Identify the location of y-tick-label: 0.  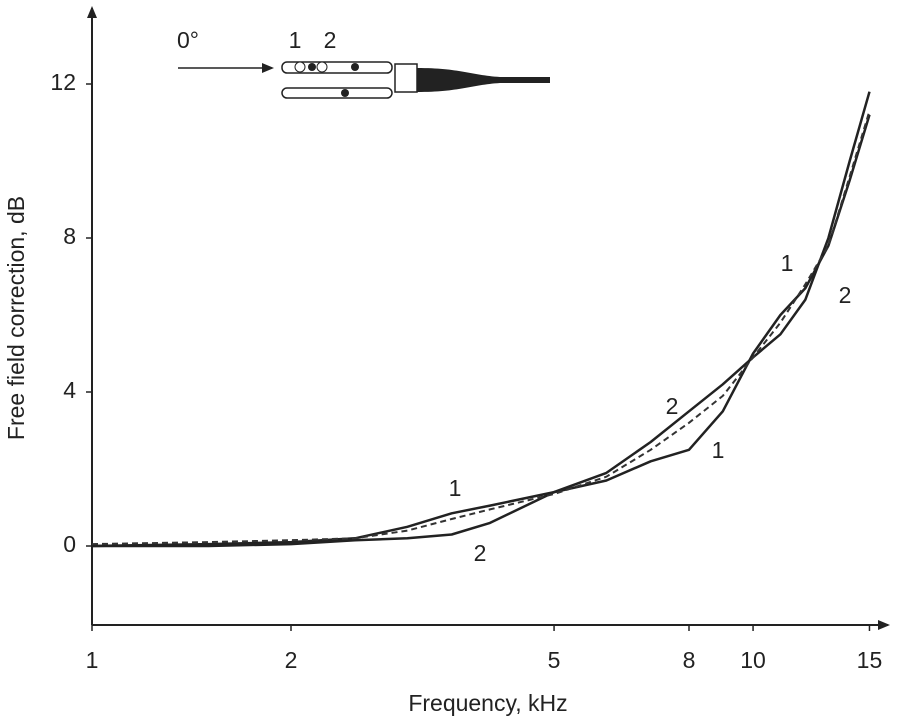
(69, 544).